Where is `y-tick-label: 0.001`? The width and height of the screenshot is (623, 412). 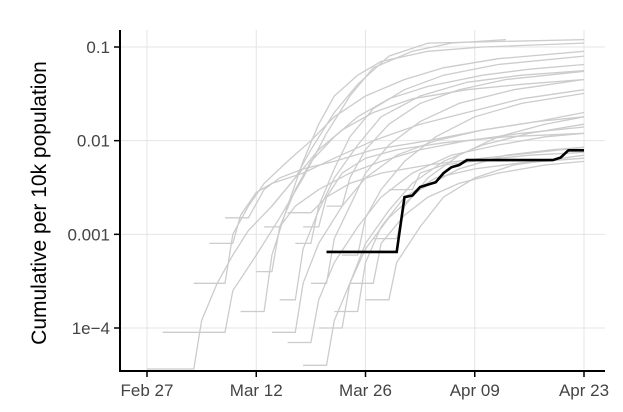
y-tick-label: 0.001 is located at coordinates (88, 234).